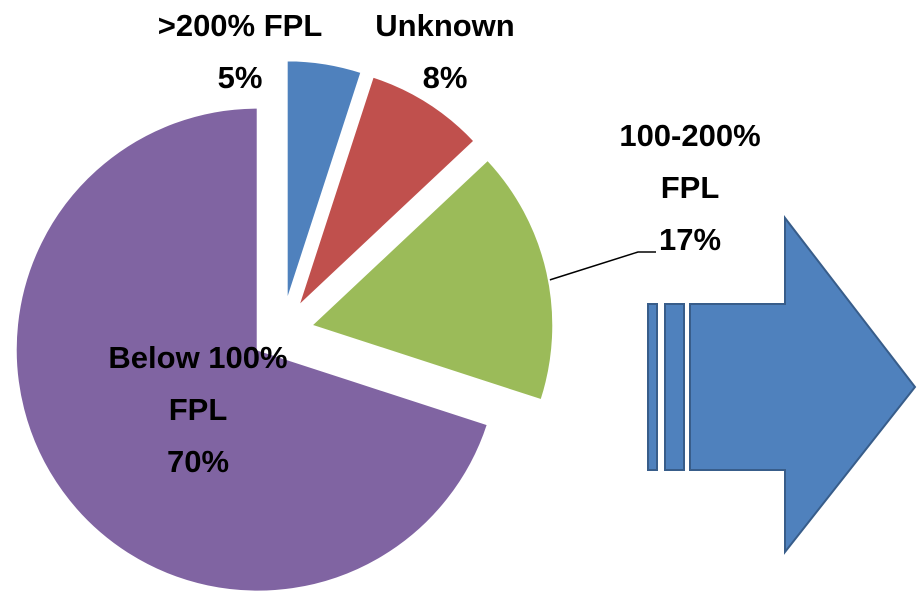 Image resolution: width=919 pixels, height=599 pixels. I want to click on slice-value-label: 8%, so click(445, 77).